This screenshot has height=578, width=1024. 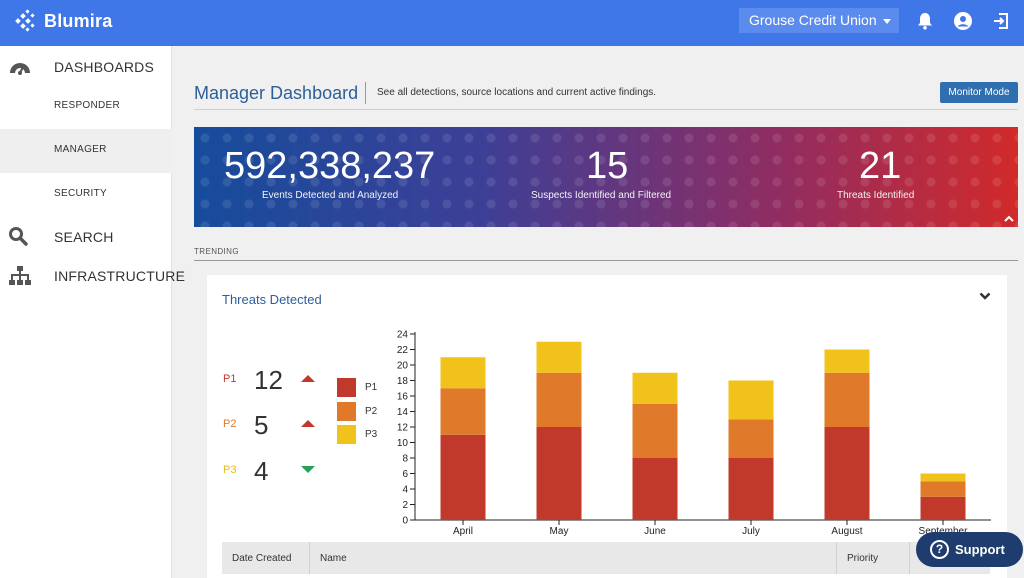 I want to click on logo: Blumira, so click(x=63, y=21).